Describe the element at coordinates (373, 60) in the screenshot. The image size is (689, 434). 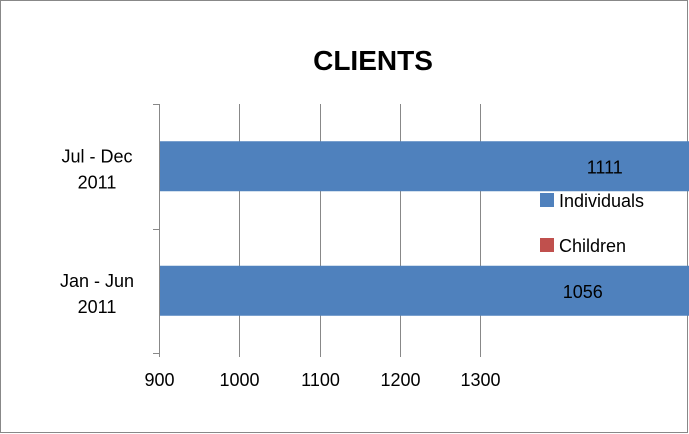
I see `chart-title: CLIENTS` at that location.